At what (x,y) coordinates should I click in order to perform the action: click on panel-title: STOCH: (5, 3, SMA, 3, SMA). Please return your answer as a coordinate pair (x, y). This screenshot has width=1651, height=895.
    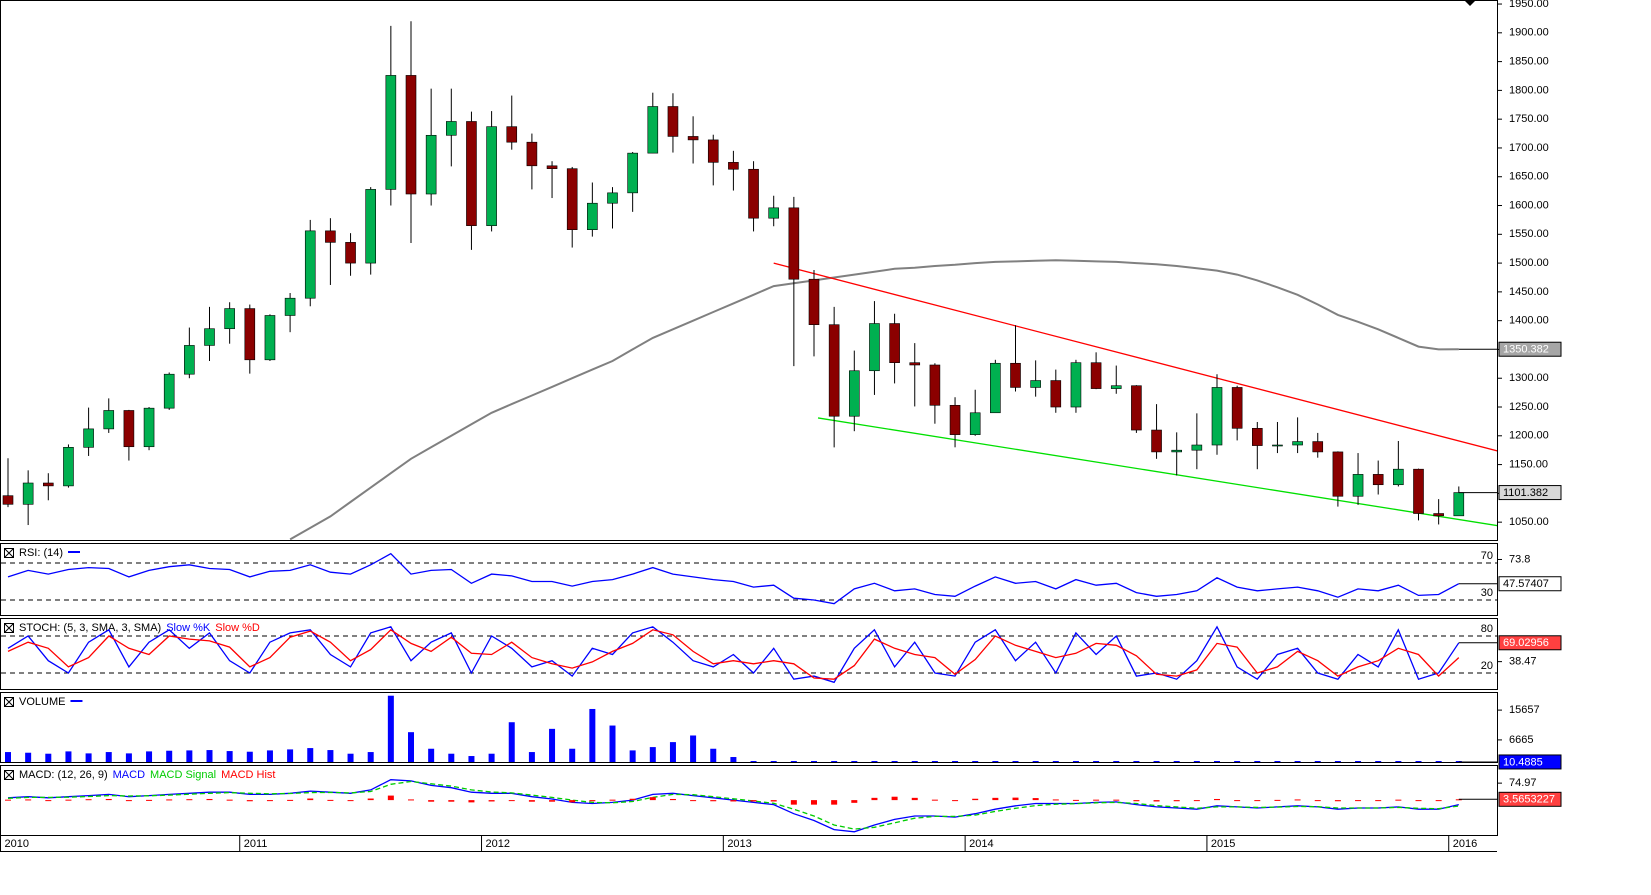
    Looking at the image, I should click on (90, 628).